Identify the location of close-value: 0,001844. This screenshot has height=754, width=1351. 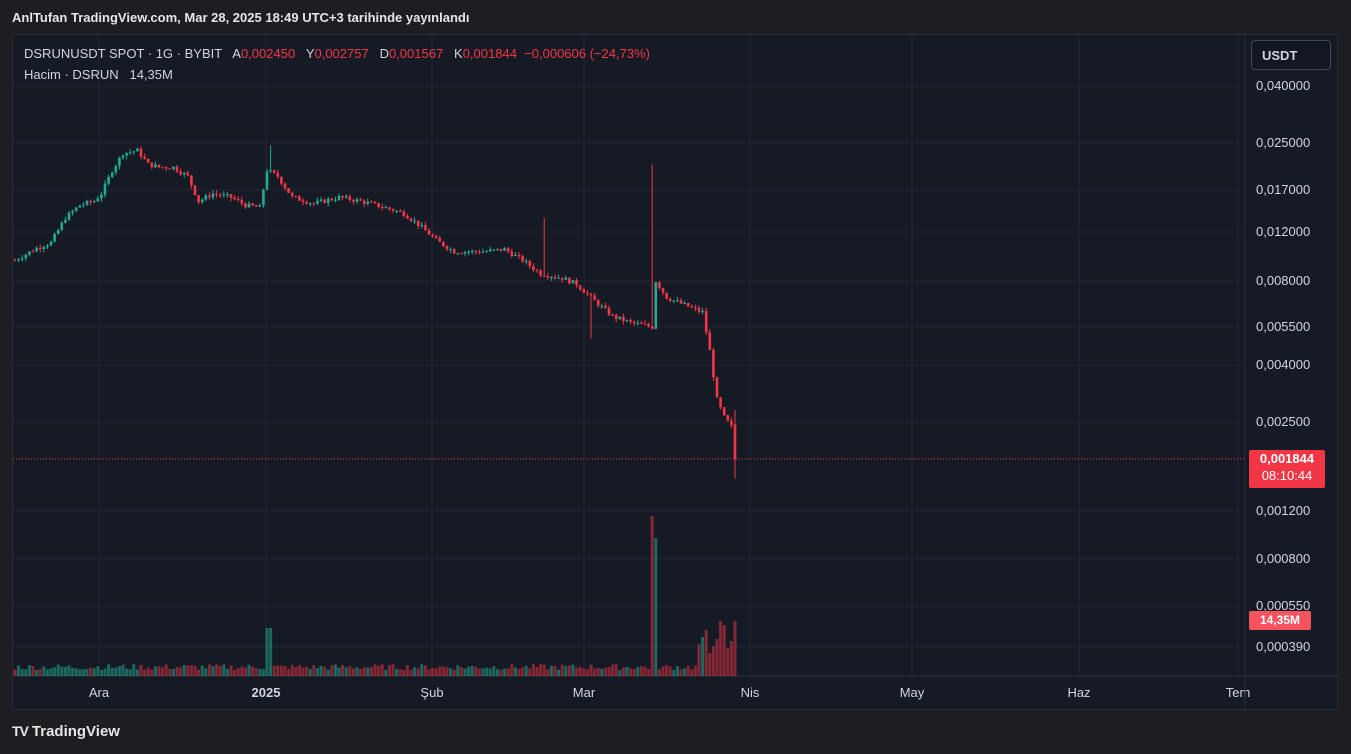
(489, 53).